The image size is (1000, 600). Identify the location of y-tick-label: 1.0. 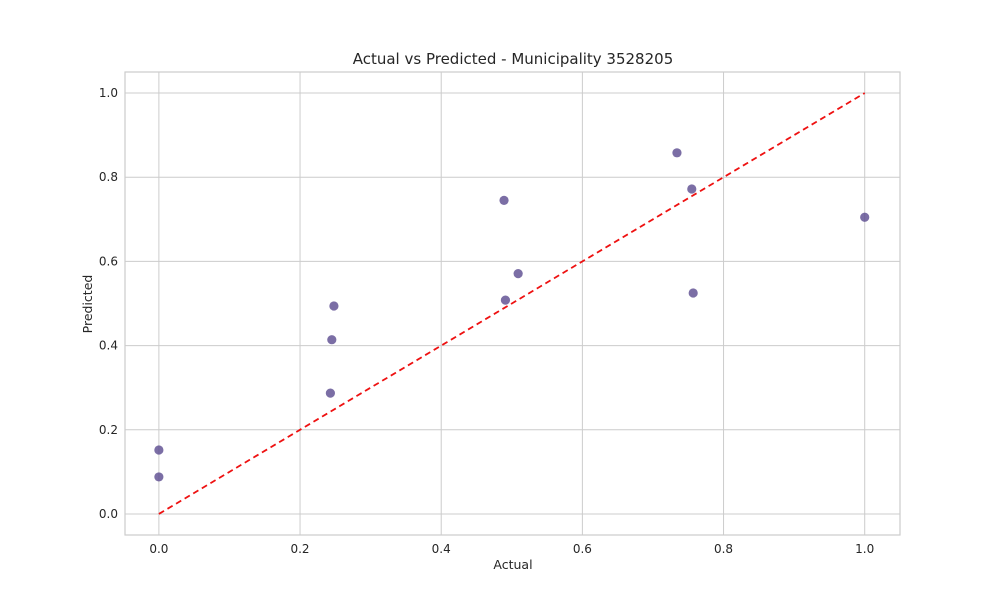
(108, 93).